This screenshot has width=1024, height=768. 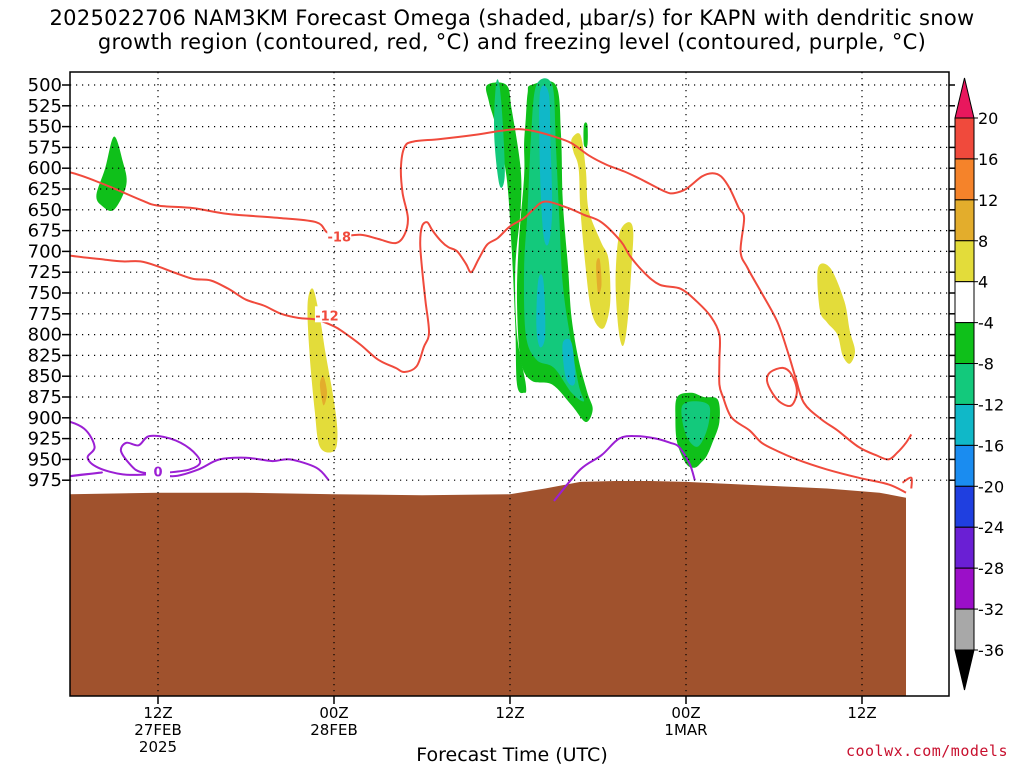 I want to click on y-tick-label: 750, so click(x=45, y=293).